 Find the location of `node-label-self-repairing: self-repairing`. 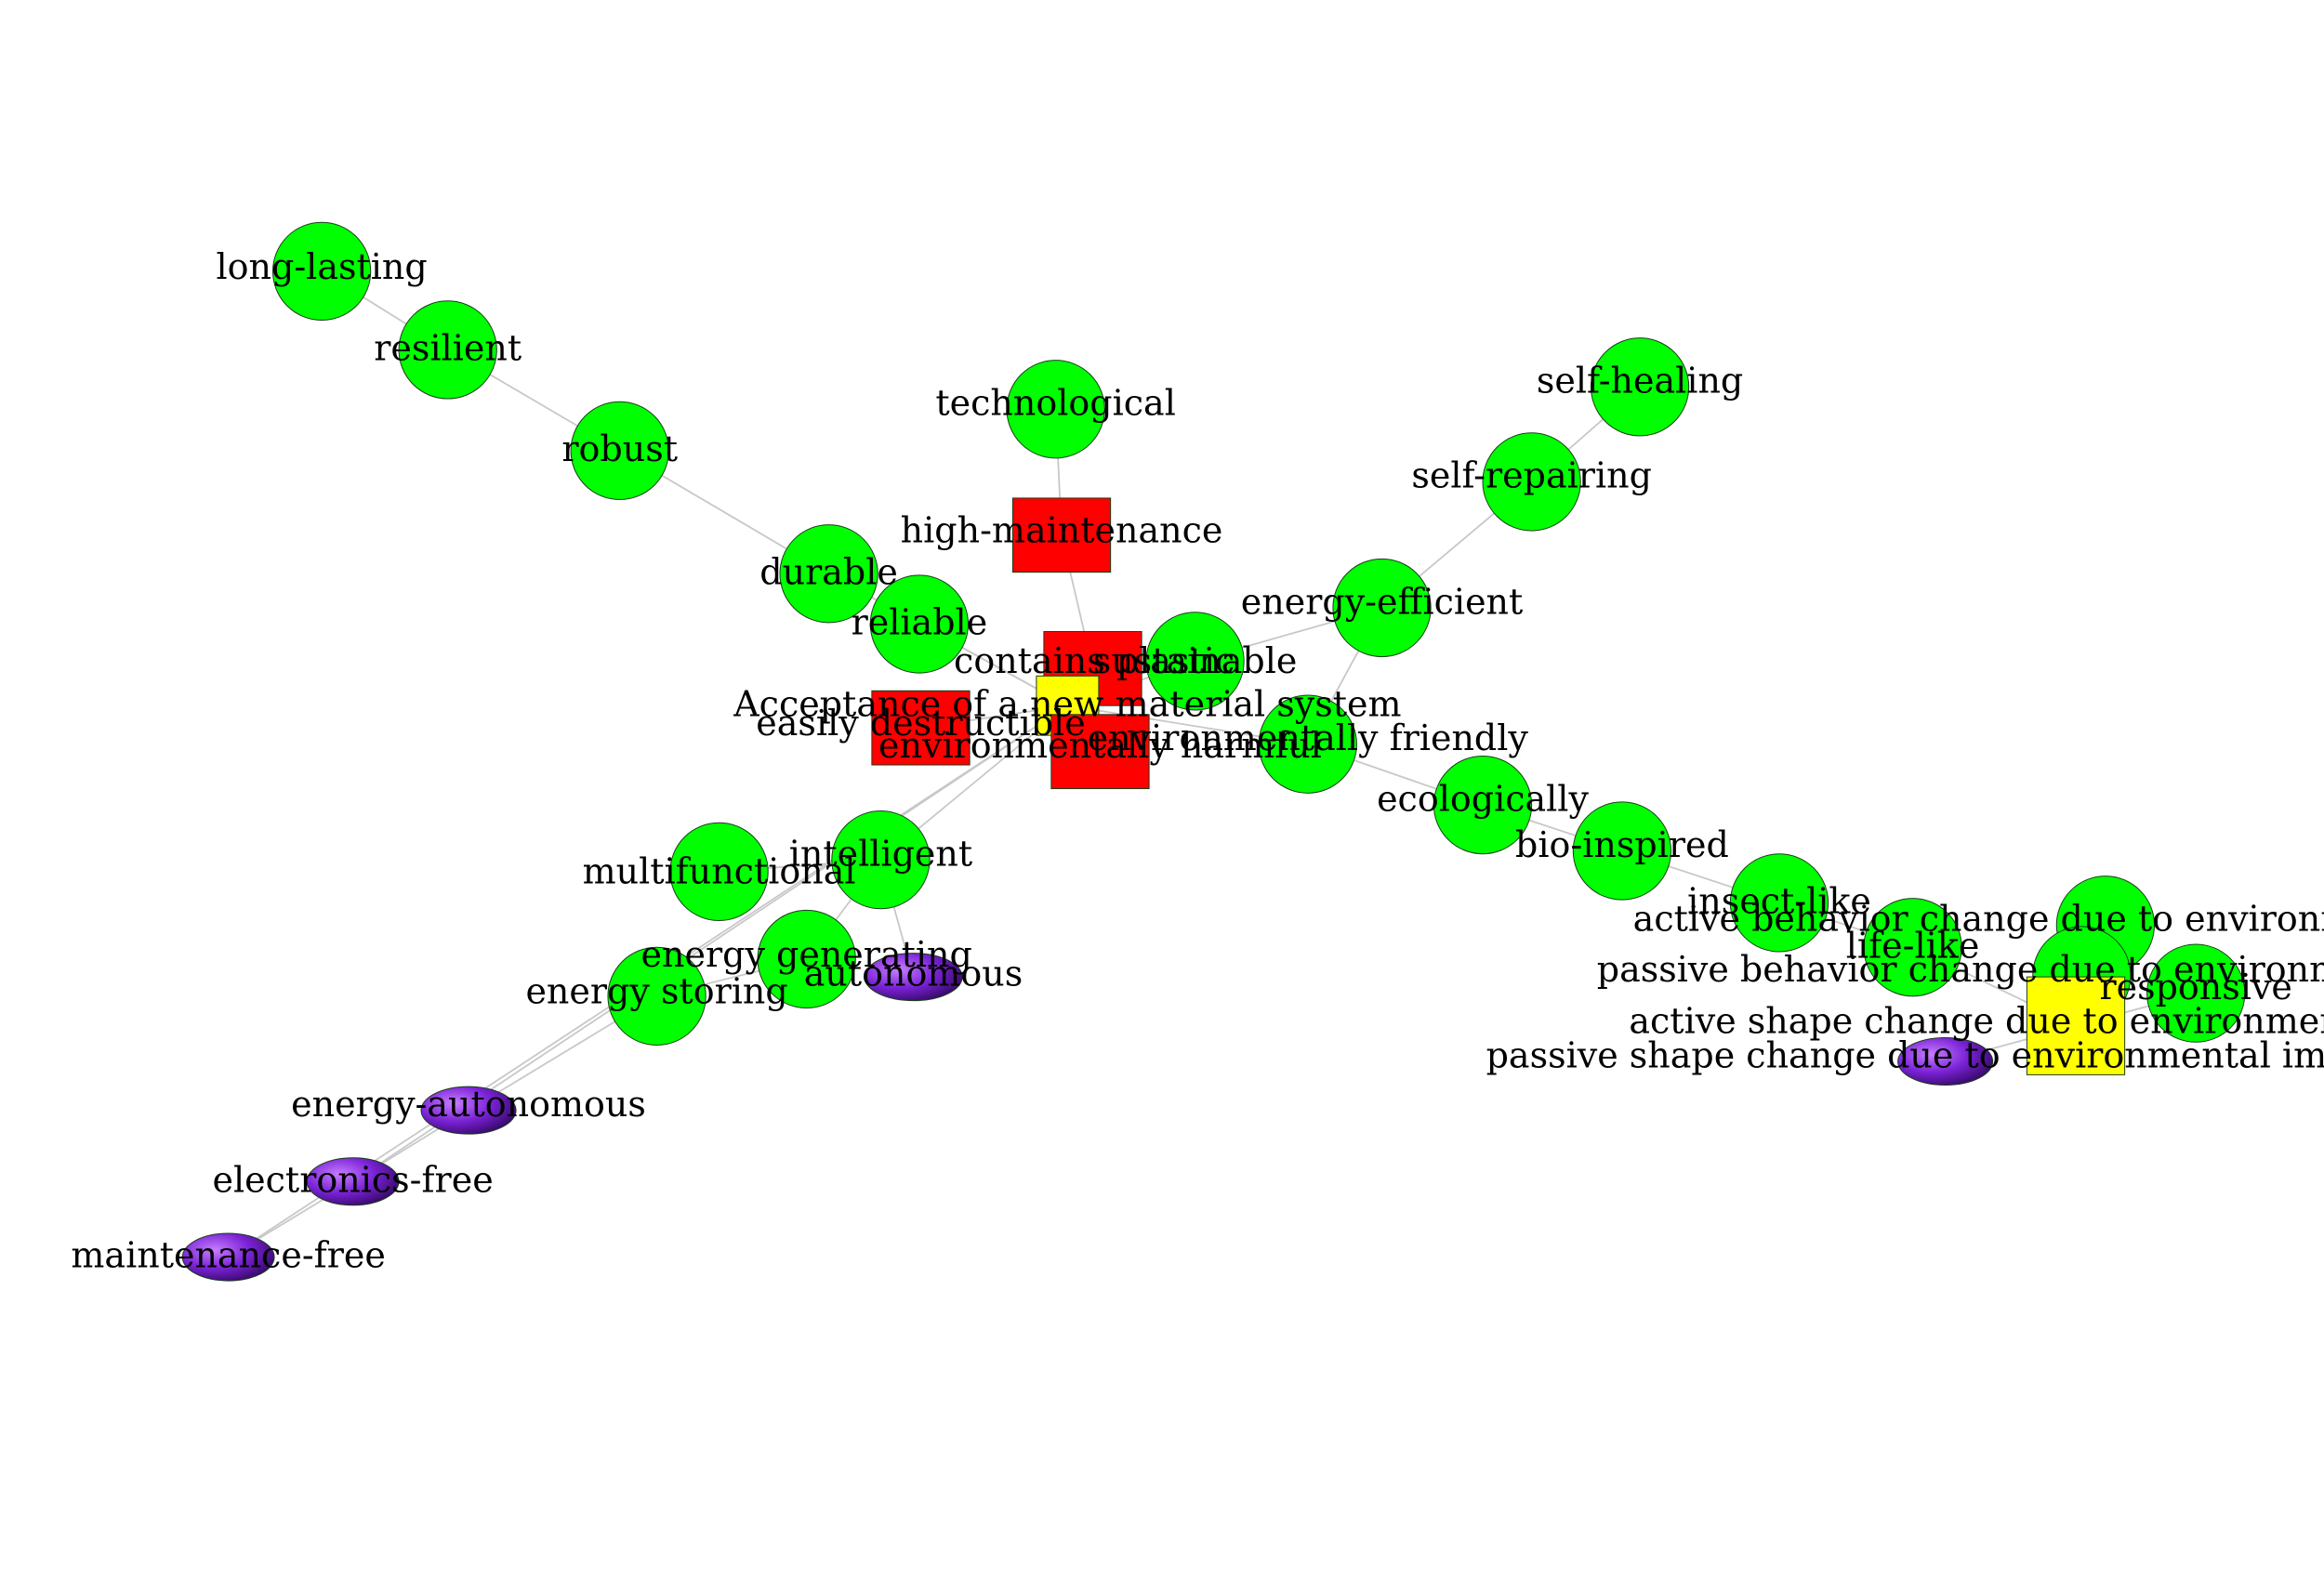

node-label-self-repairing: self-repairing is located at coordinates (1531, 475).